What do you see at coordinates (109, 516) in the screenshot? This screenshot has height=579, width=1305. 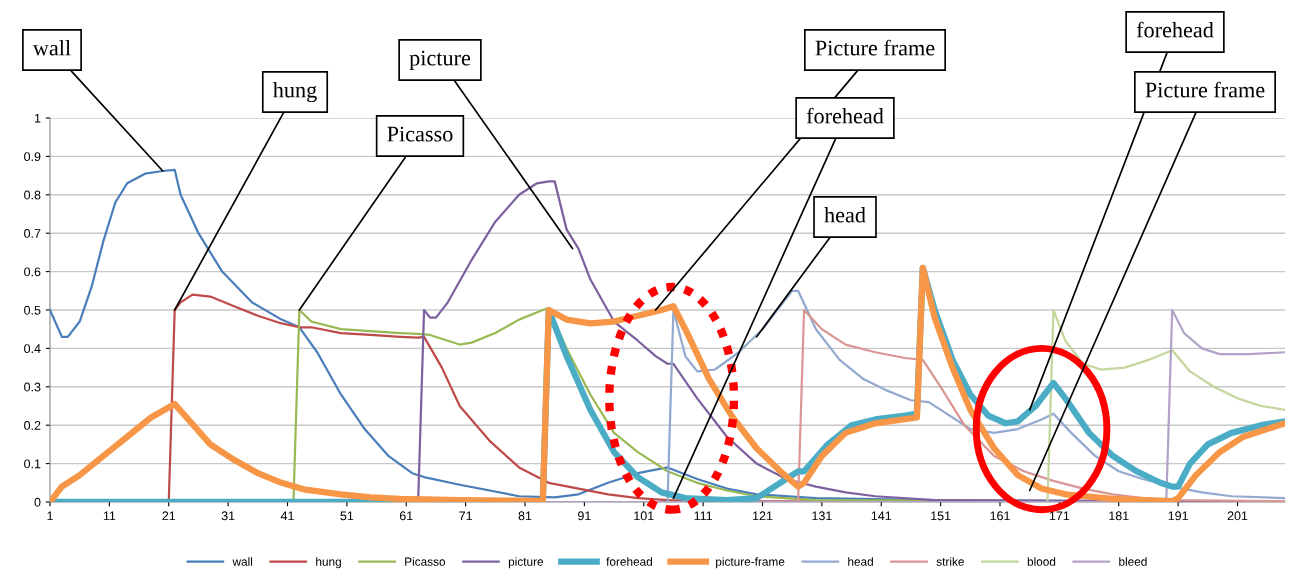 I see `x-tick-label: 11` at bounding box center [109, 516].